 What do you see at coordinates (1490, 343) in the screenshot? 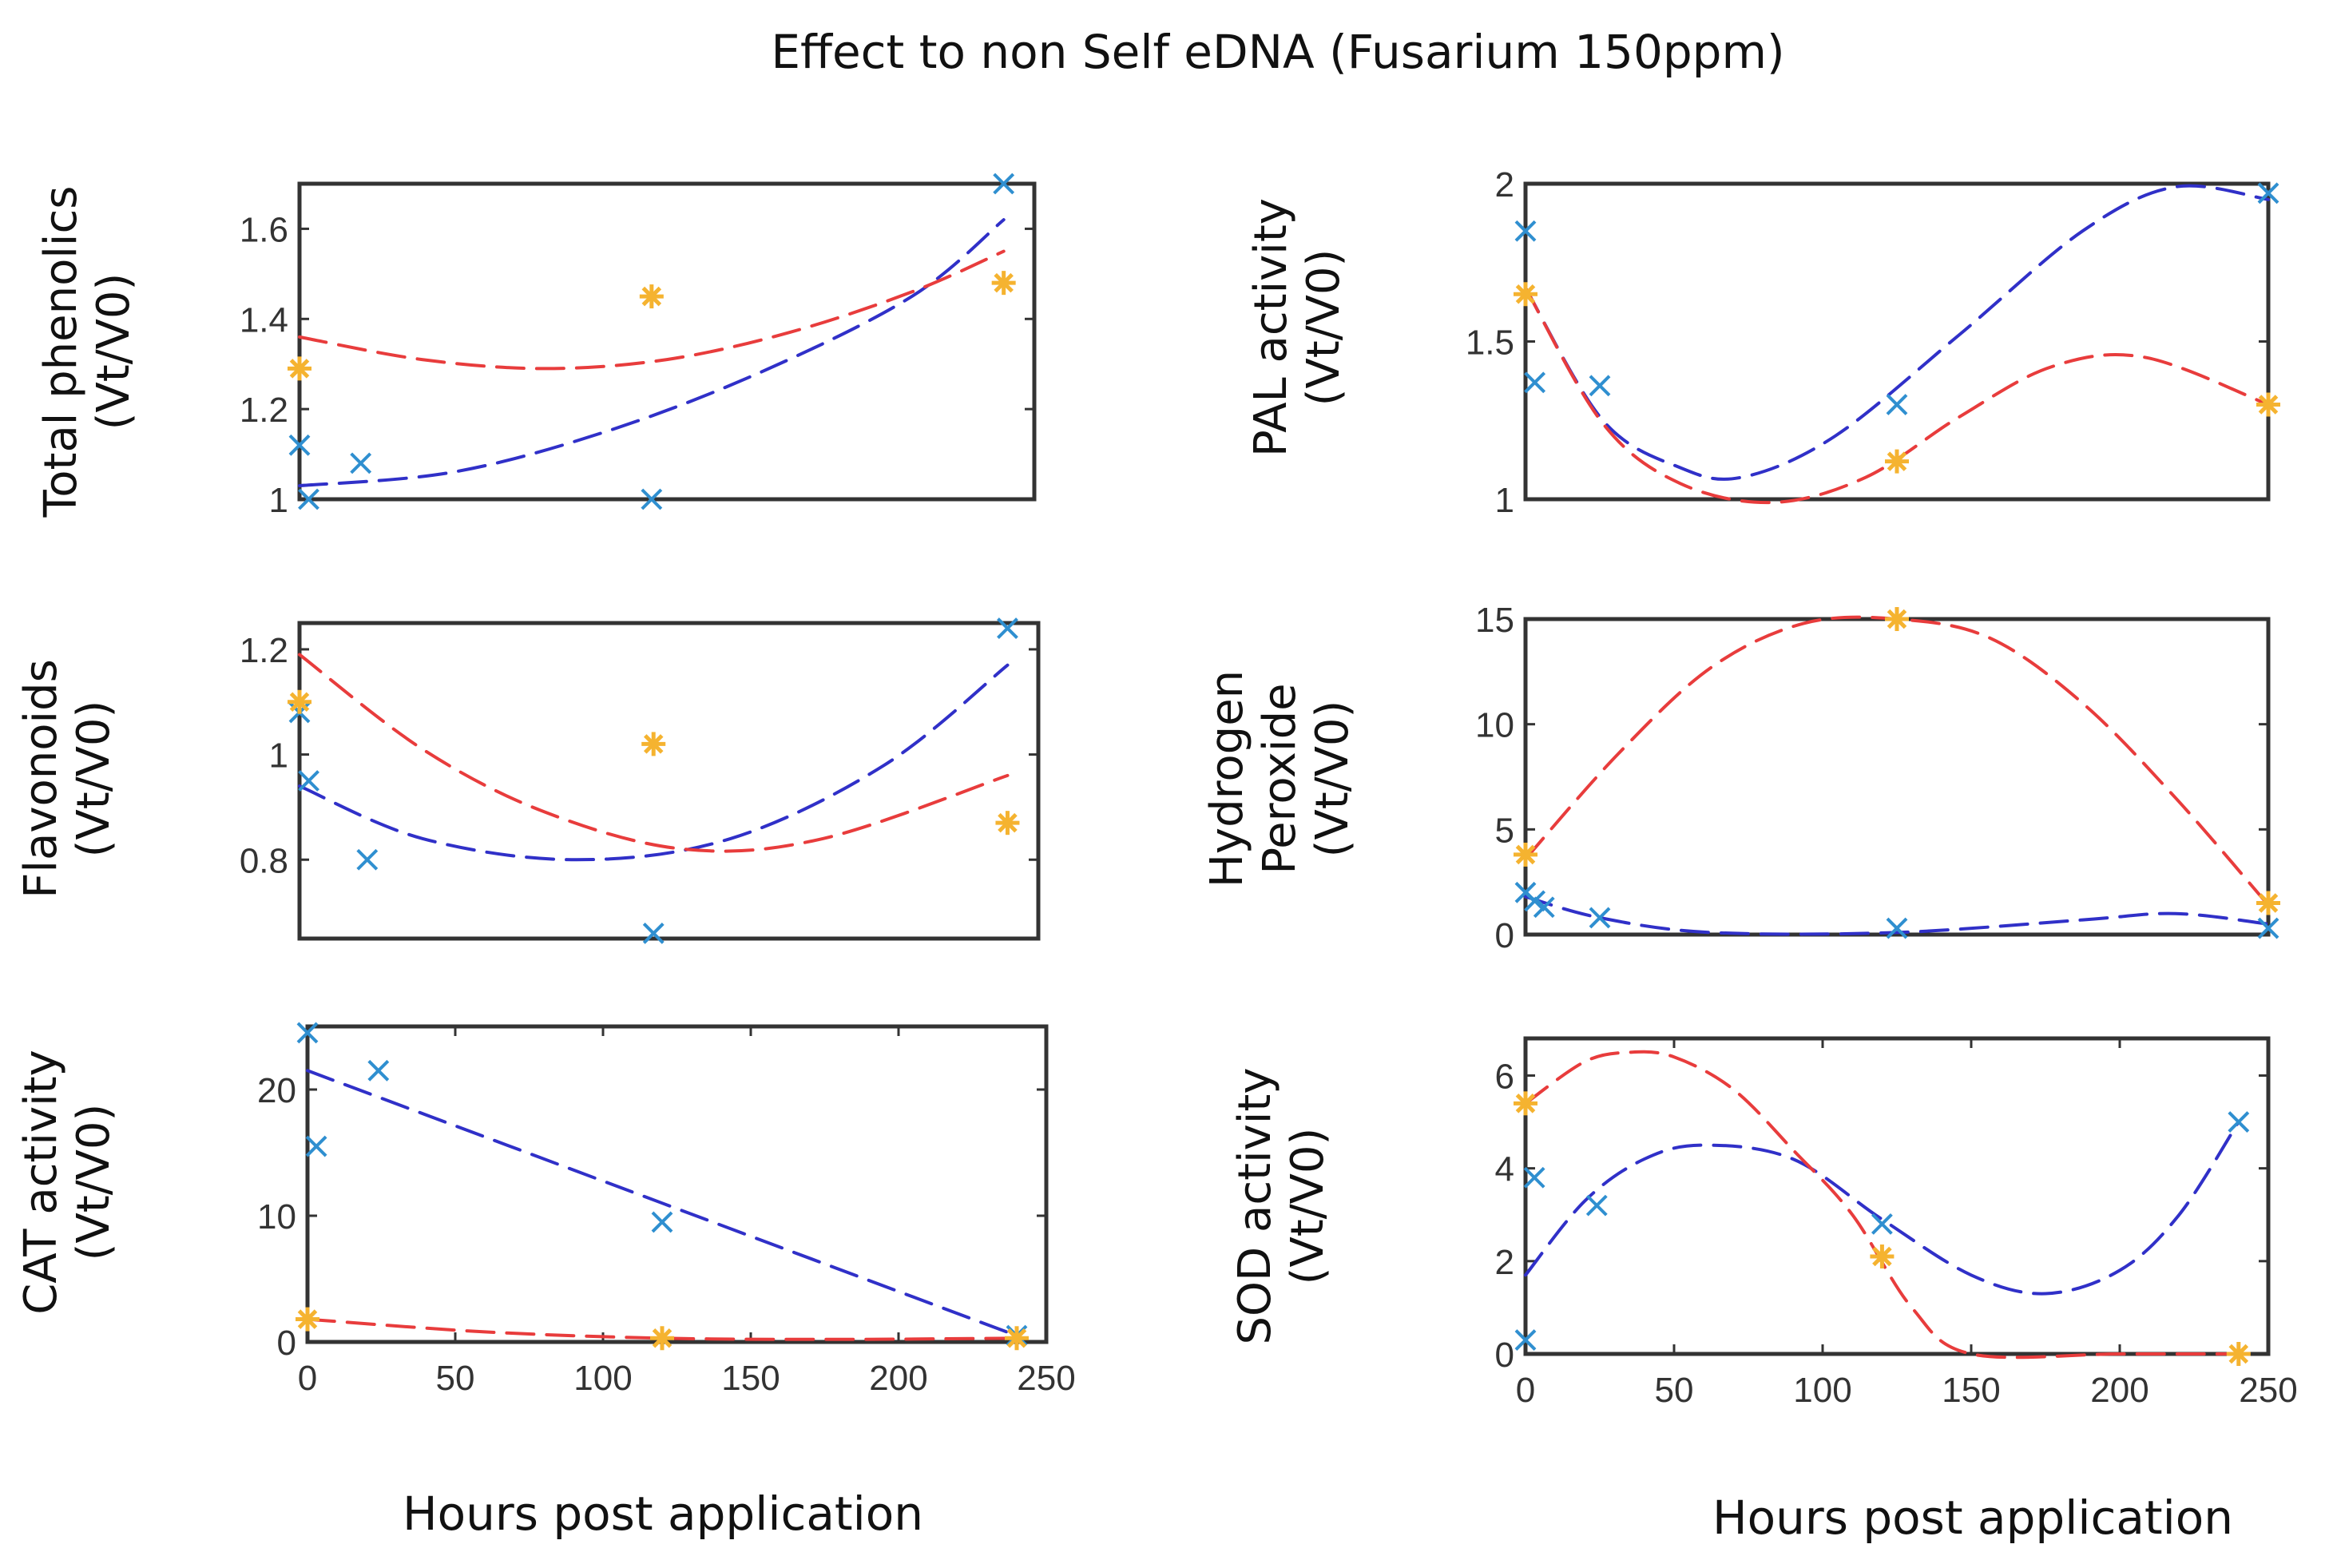
I see `y-tick-label: 1.5` at bounding box center [1490, 343].